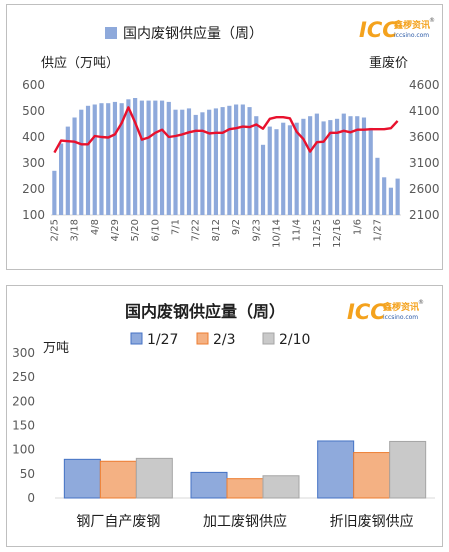  Describe the element at coordinates (421, 302) in the screenshot. I see `logo2-reg: ®` at that location.